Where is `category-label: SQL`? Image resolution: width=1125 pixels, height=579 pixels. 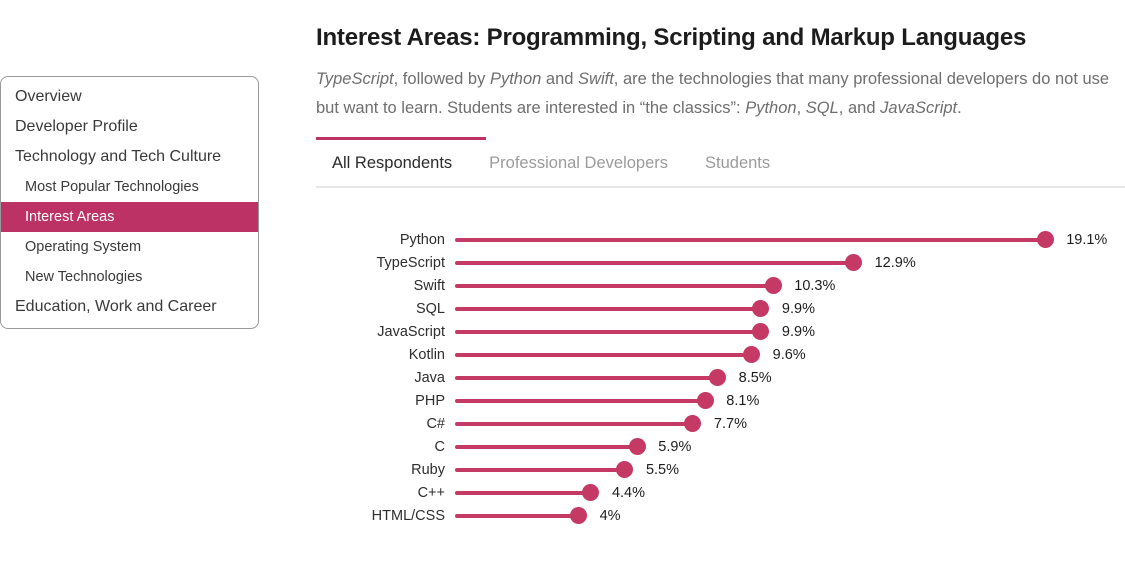 category-label: SQL is located at coordinates (430, 308).